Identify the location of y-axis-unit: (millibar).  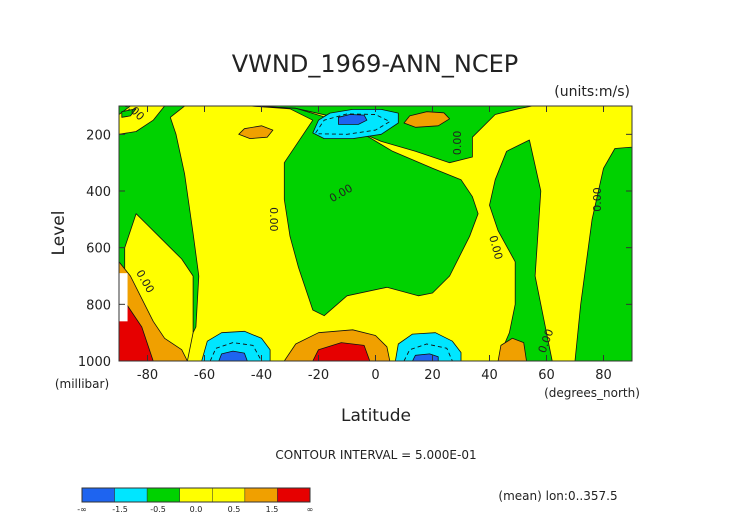
(82, 384).